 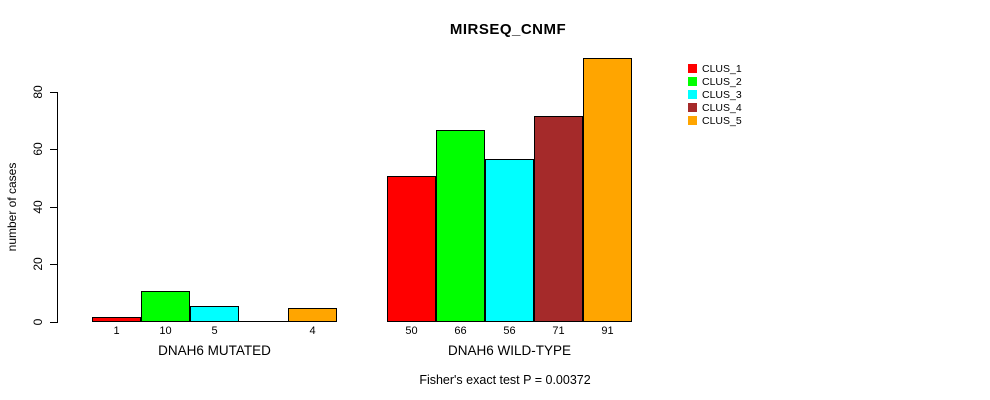 I want to click on legend-row-clus_4: CLUS_4, so click(x=715, y=107).